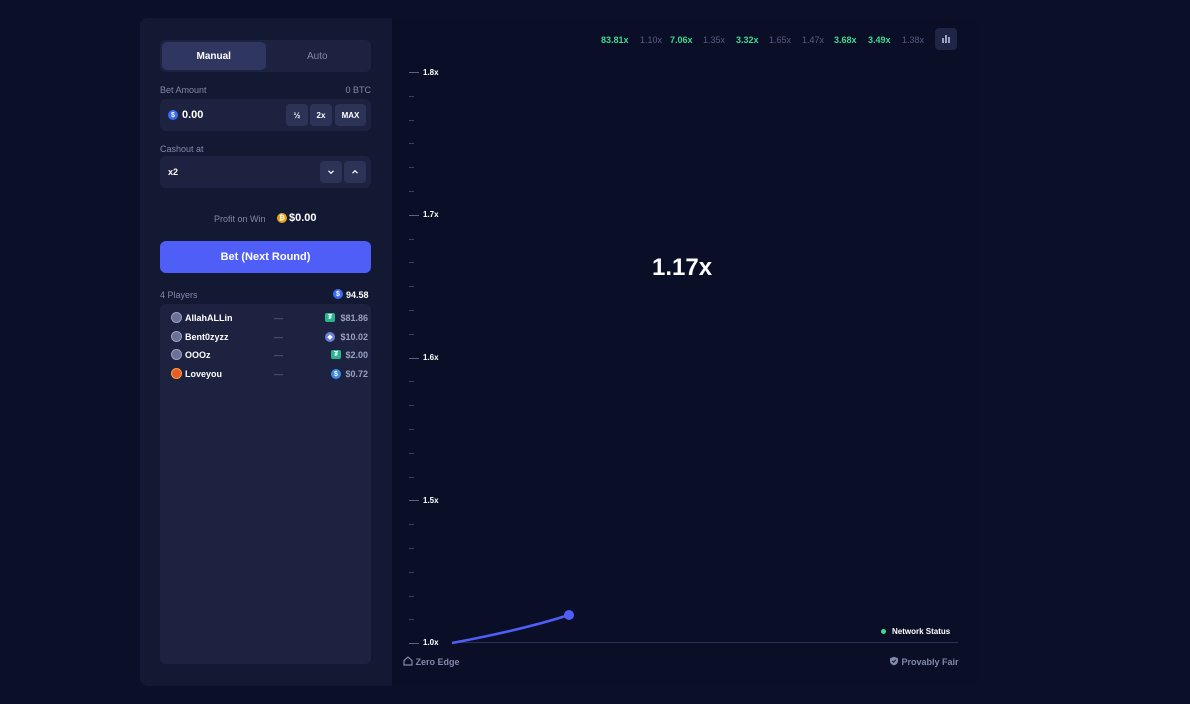 This screenshot has height=704, width=1190. What do you see at coordinates (431, 642) in the screenshot?
I see `y-axis-label: 1.0x` at bounding box center [431, 642].